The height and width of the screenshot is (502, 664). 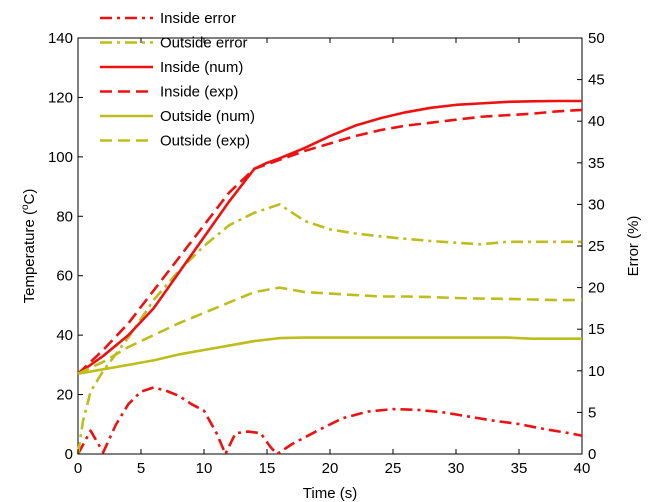 I want to click on y-right-tick-label: 35, so click(x=596, y=163).